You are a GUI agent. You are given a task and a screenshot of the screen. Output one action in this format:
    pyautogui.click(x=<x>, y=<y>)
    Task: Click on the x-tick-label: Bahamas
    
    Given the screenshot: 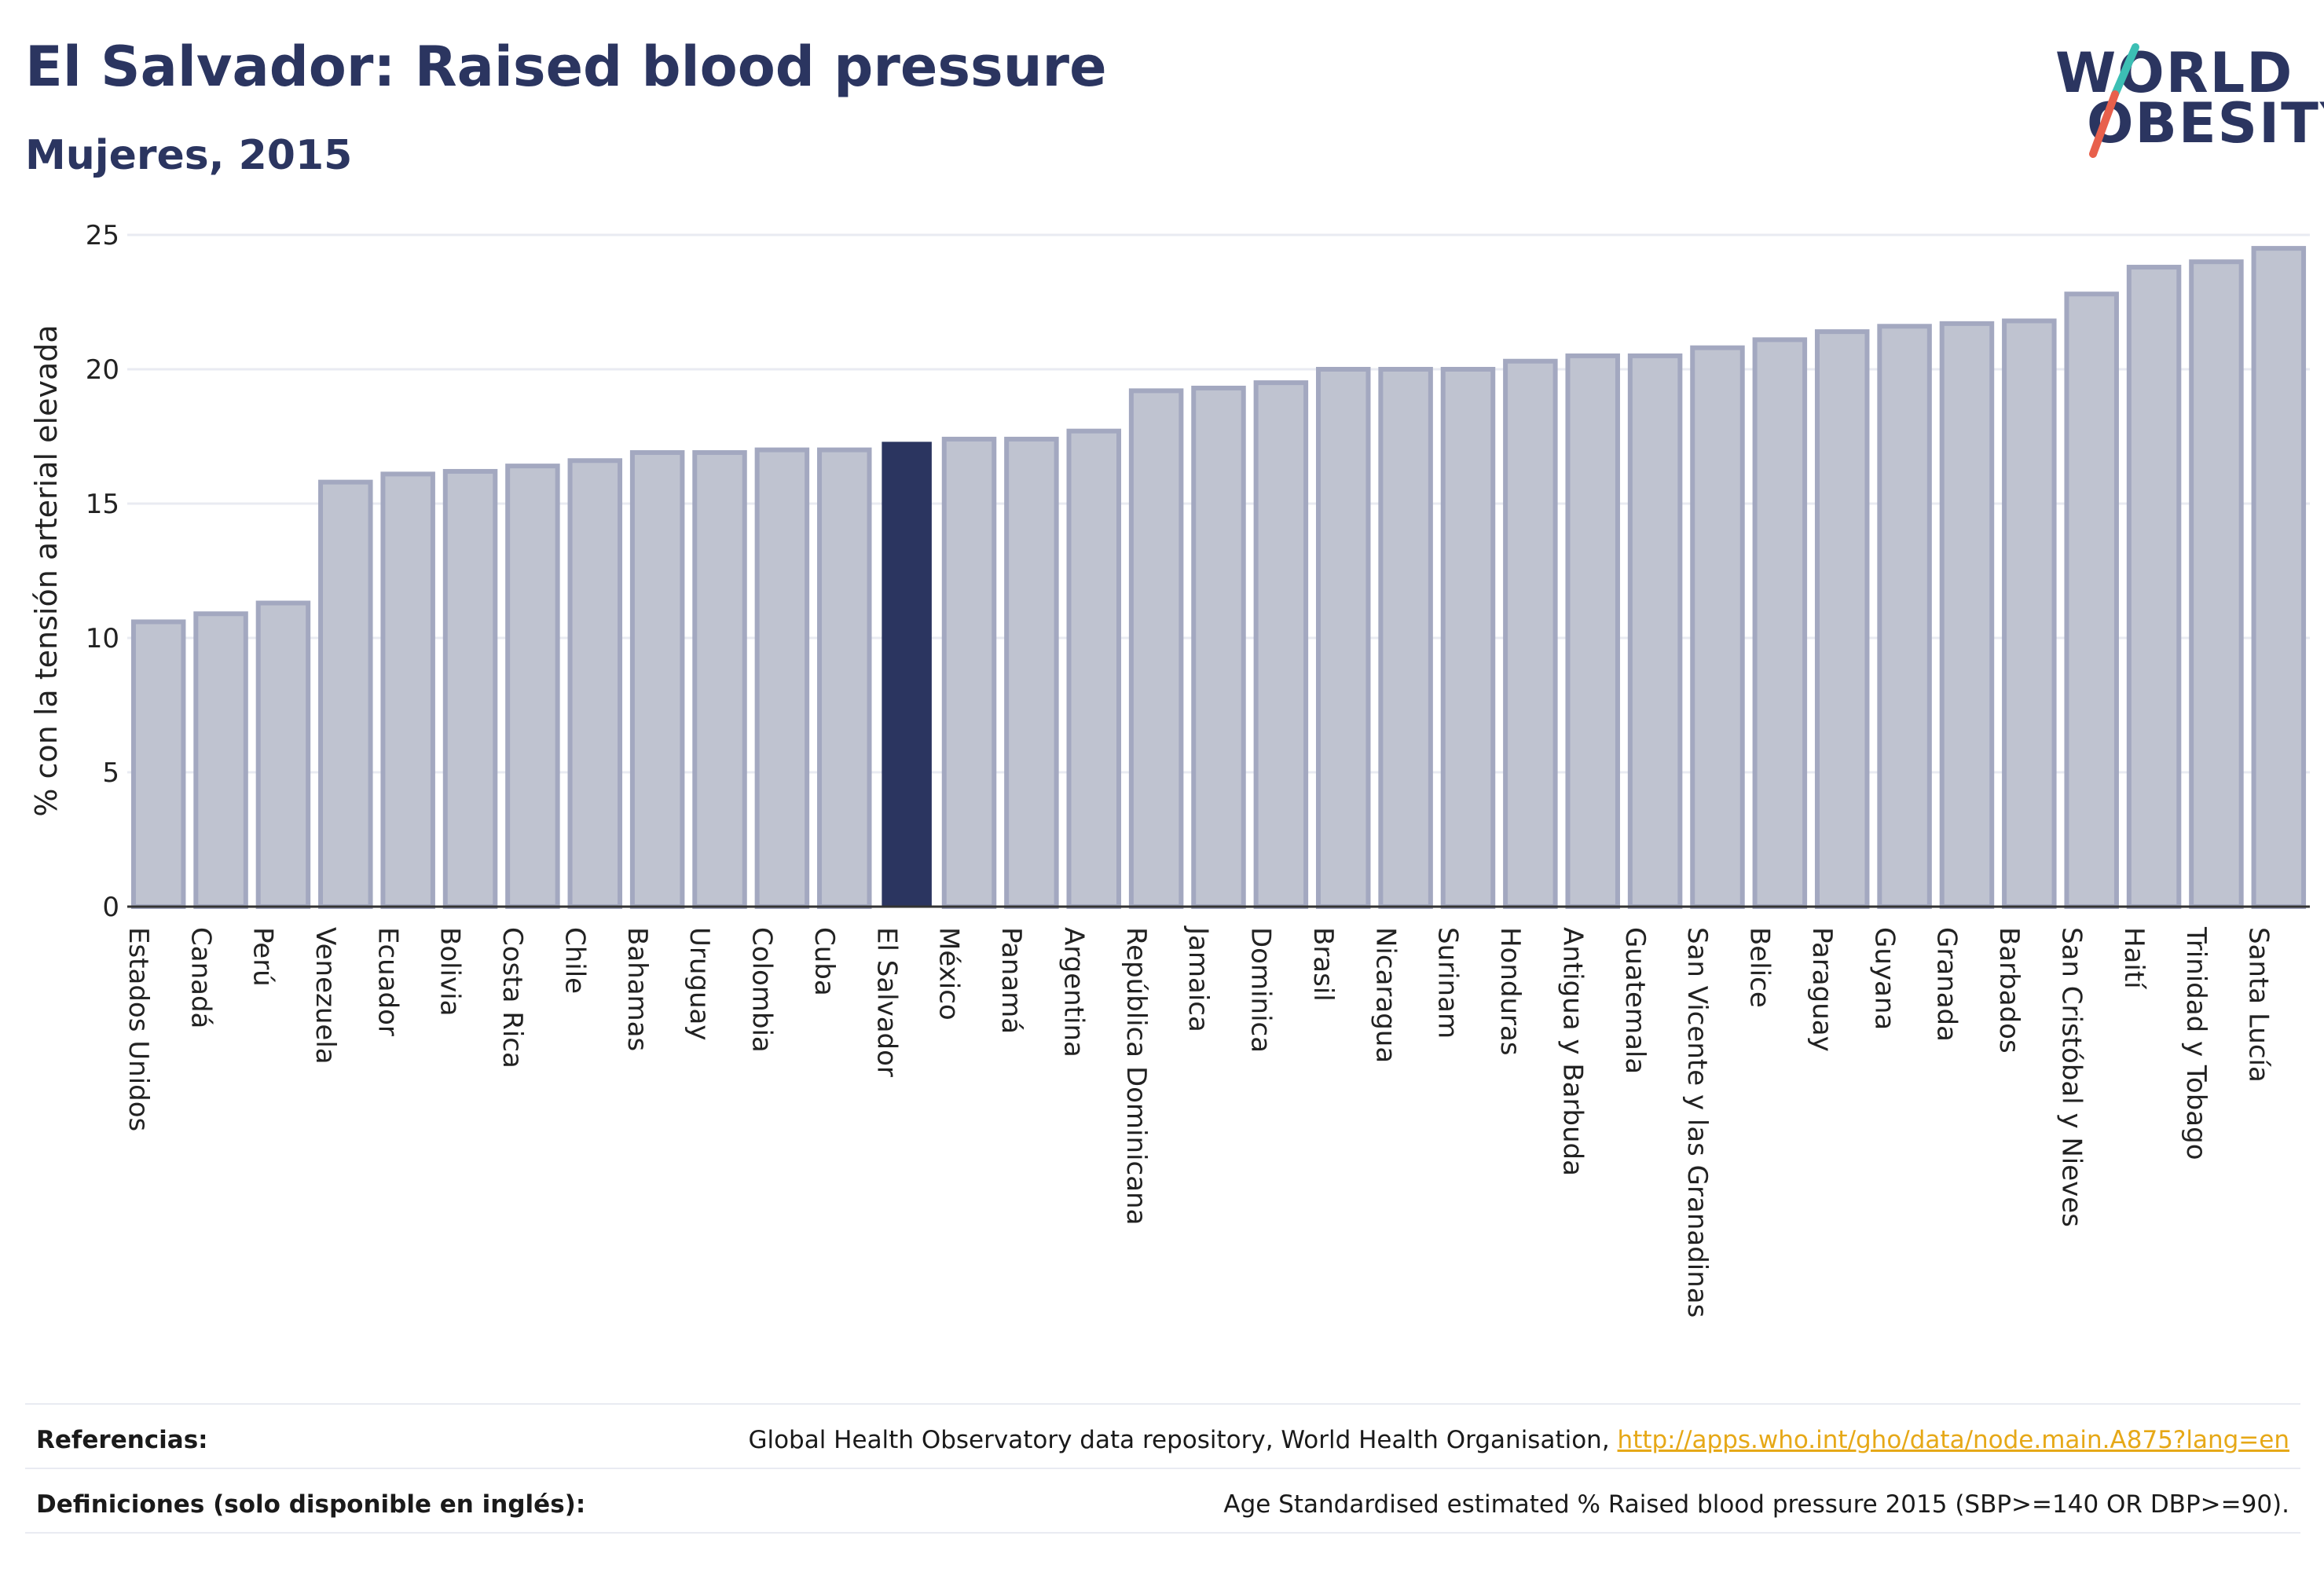 What is the action you would take?
    pyautogui.click(x=637, y=989)
    